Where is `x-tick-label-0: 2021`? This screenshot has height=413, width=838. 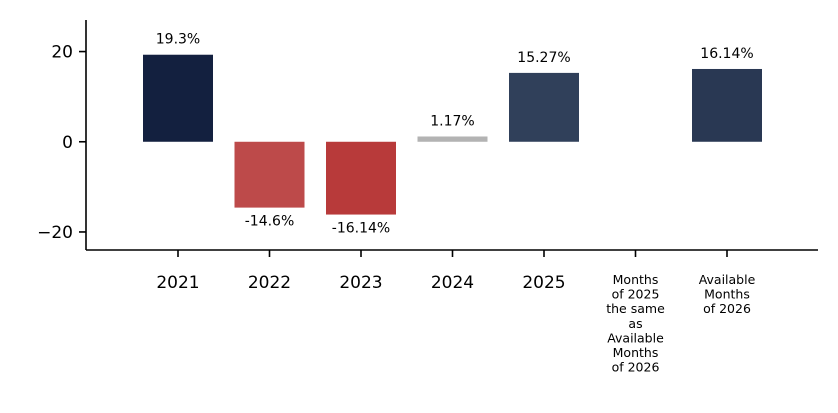
x-tick-label-0: 2021 is located at coordinates (177, 283).